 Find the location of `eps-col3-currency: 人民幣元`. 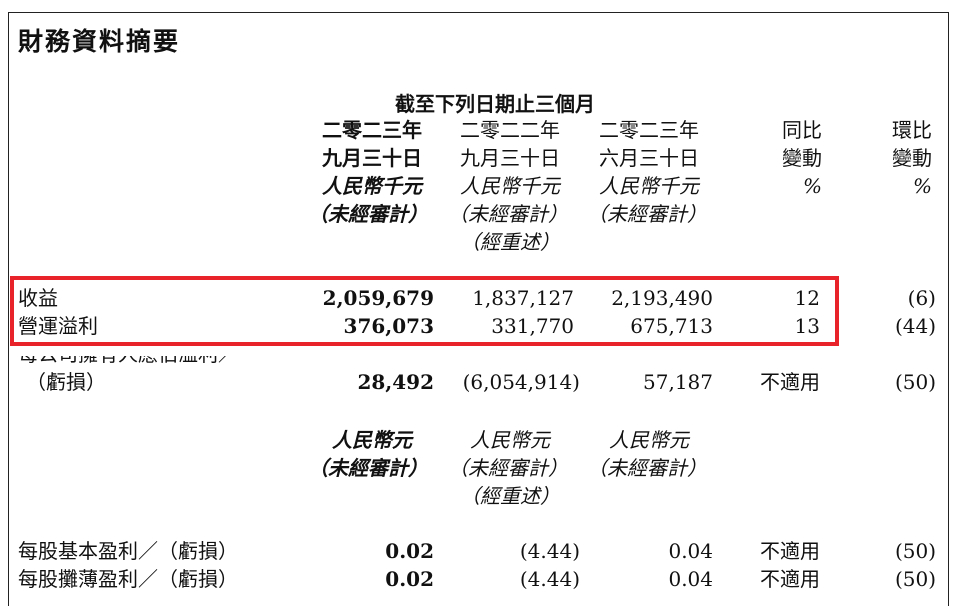

eps-col3-currency: 人民幣元 is located at coordinates (649, 440).